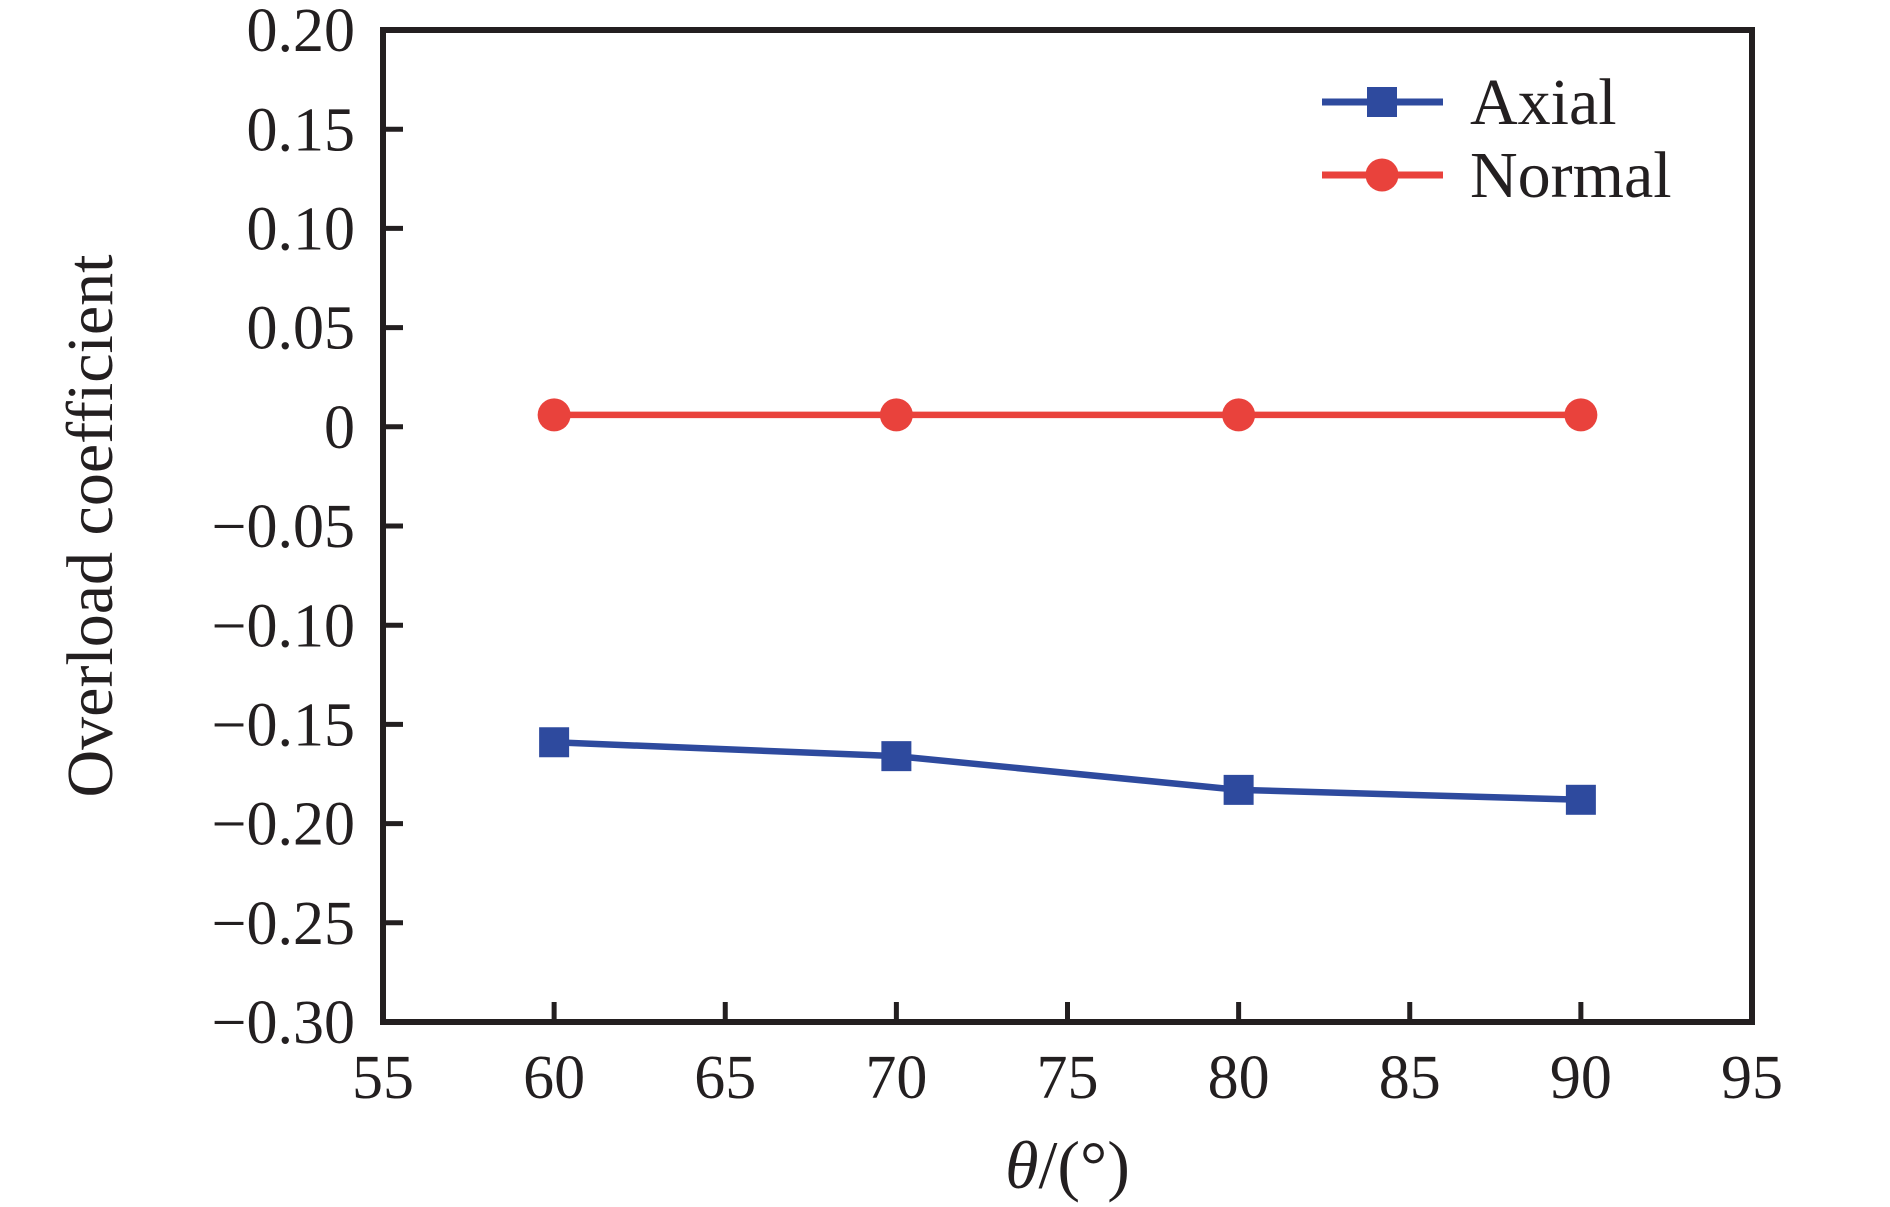  Describe the element at coordinates (1410, 1078) in the screenshot. I see `x-tick-label: 85` at that location.